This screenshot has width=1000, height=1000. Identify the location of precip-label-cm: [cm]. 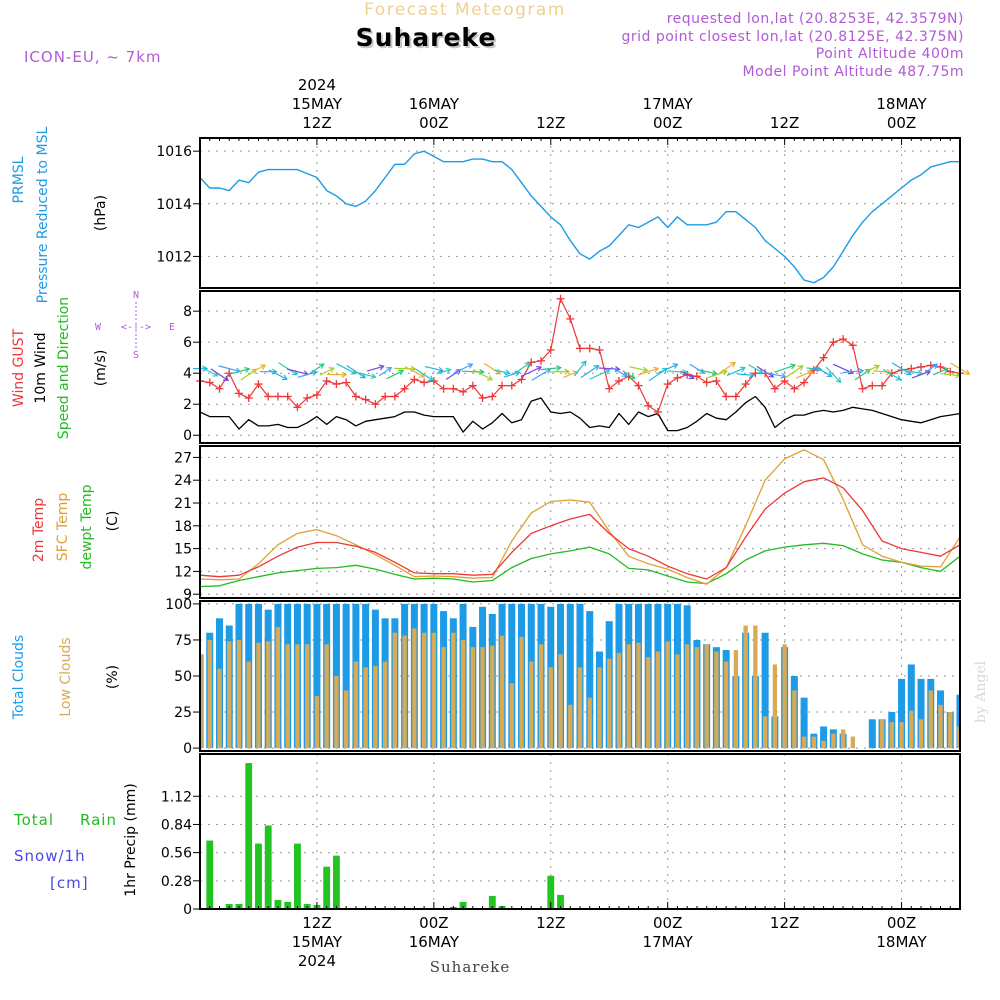
(69, 883).